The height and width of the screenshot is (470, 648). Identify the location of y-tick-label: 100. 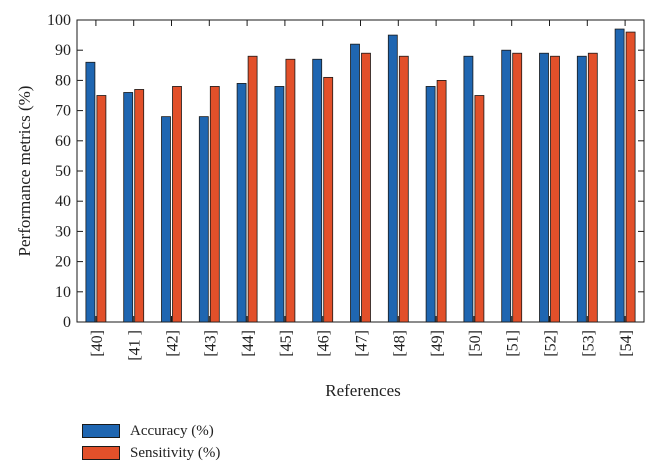
(59, 20).